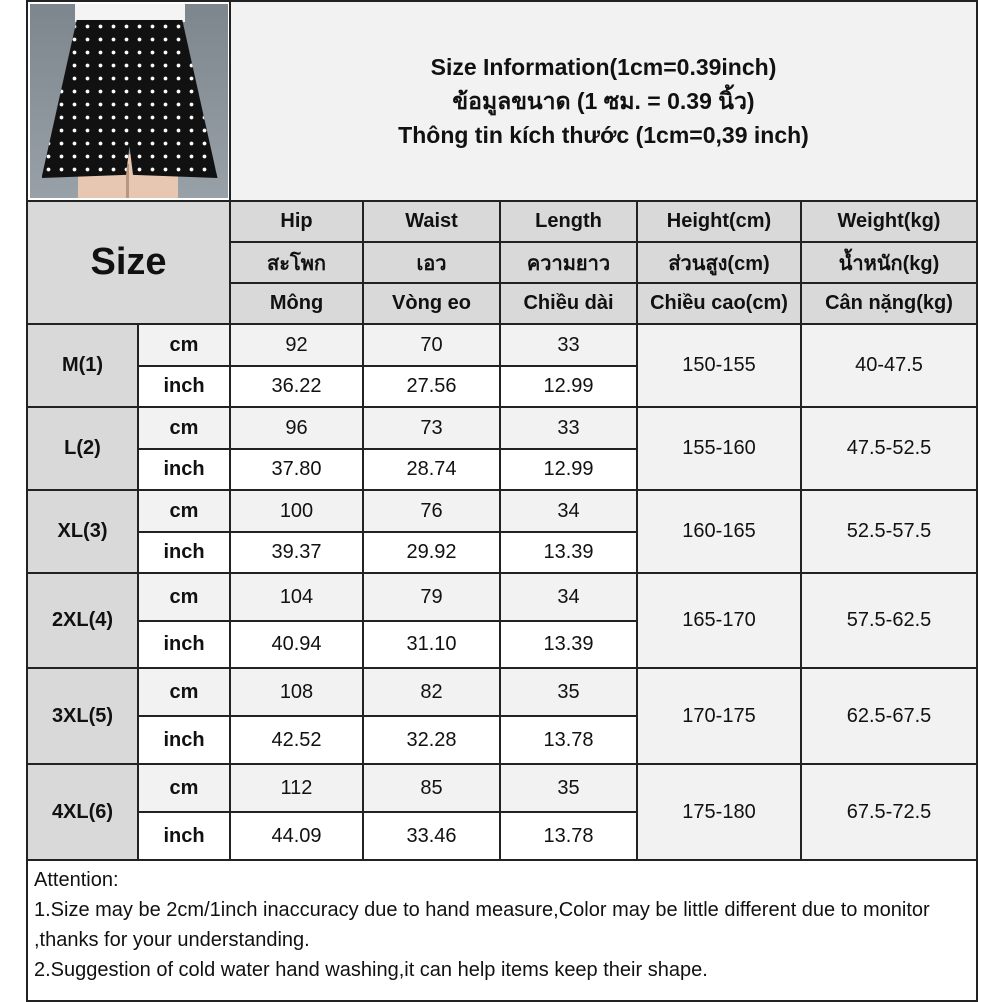 Image resolution: width=1002 pixels, height=1002 pixels. I want to click on header-length-vi: Chiều dài, so click(568, 303).